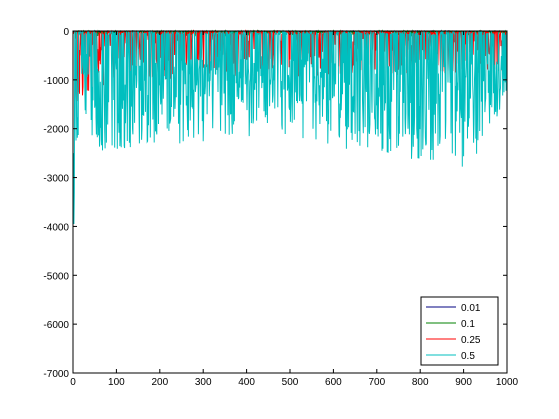 The width and height of the screenshot is (559, 419). I want to click on x-tick-label: 900, so click(463, 382).